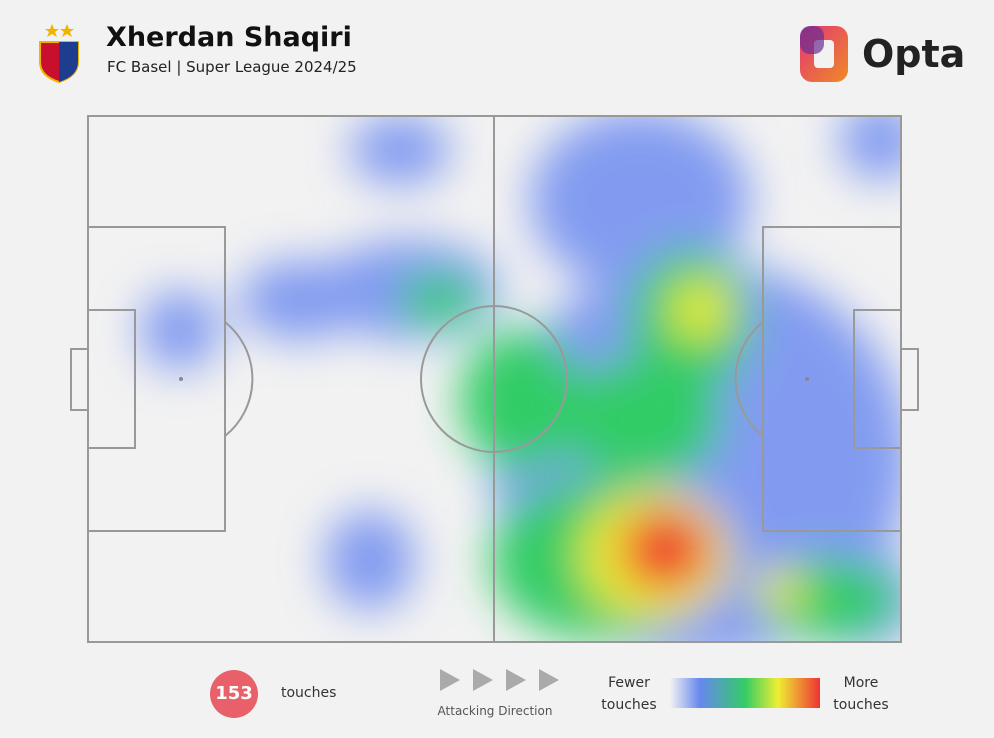 Image resolution: width=994 pixels, height=738 pixels. What do you see at coordinates (495, 711) in the screenshot?
I see `direction-label: Attacking Direction` at bounding box center [495, 711].